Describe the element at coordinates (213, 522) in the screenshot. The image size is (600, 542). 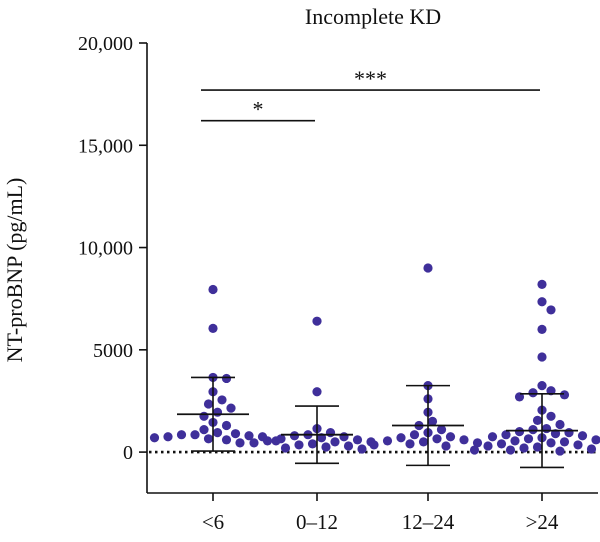
I see `x-tick-label: <6` at that location.